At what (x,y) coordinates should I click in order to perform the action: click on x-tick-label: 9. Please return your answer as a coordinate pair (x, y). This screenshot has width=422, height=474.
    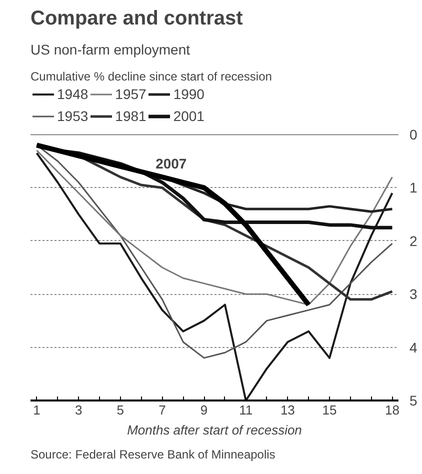
    Looking at the image, I should click on (204, 410).